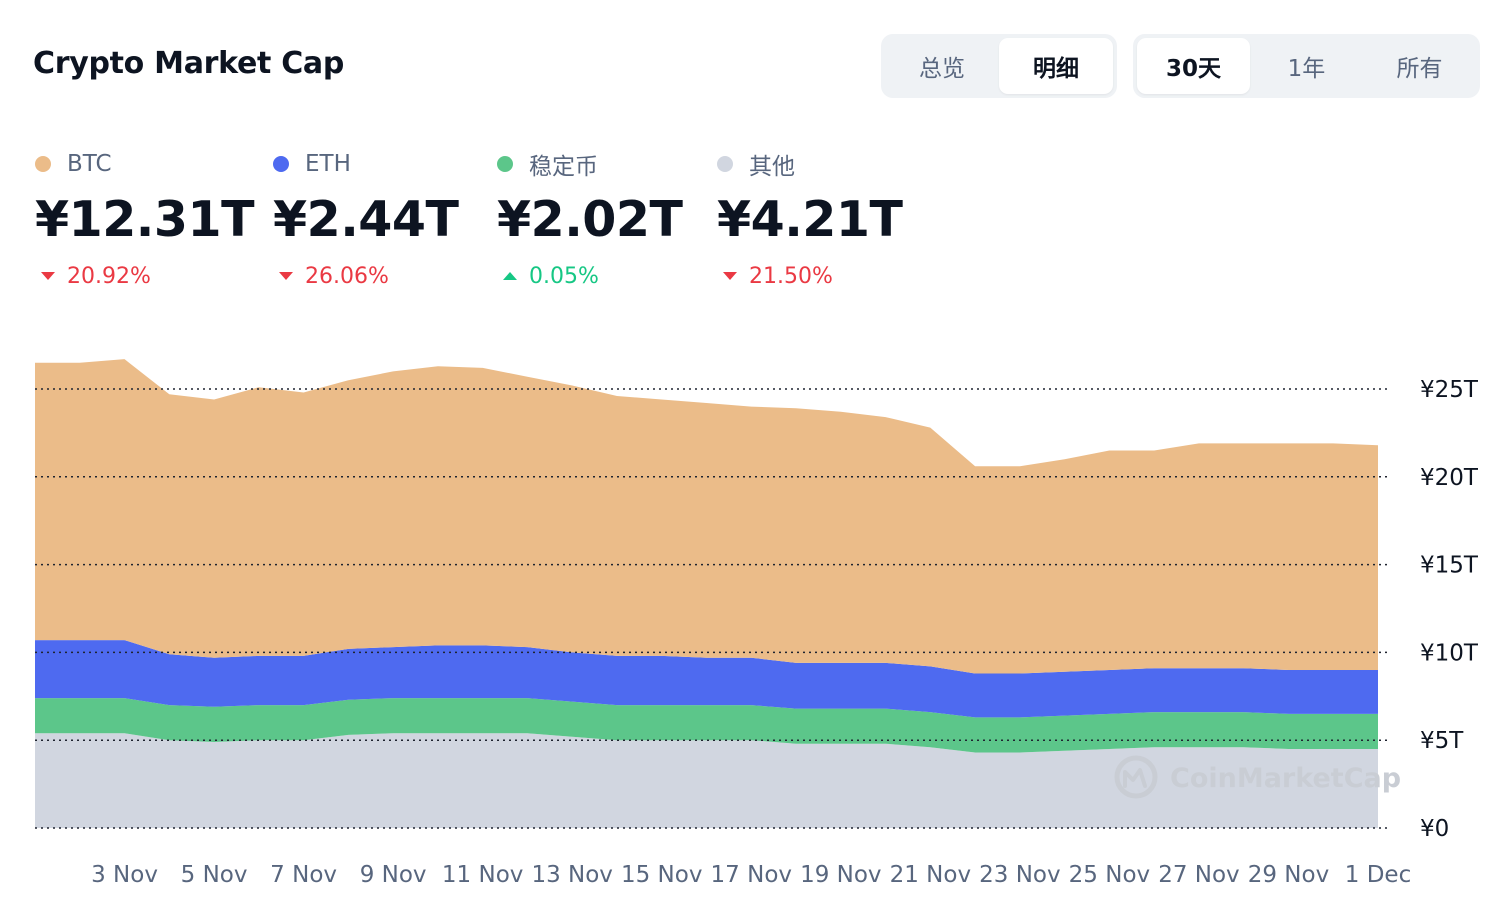  Describe the element at coordinates (571, 875) in the screenshot. I see `x-axis-tick-label: 13 Nov` at that location.